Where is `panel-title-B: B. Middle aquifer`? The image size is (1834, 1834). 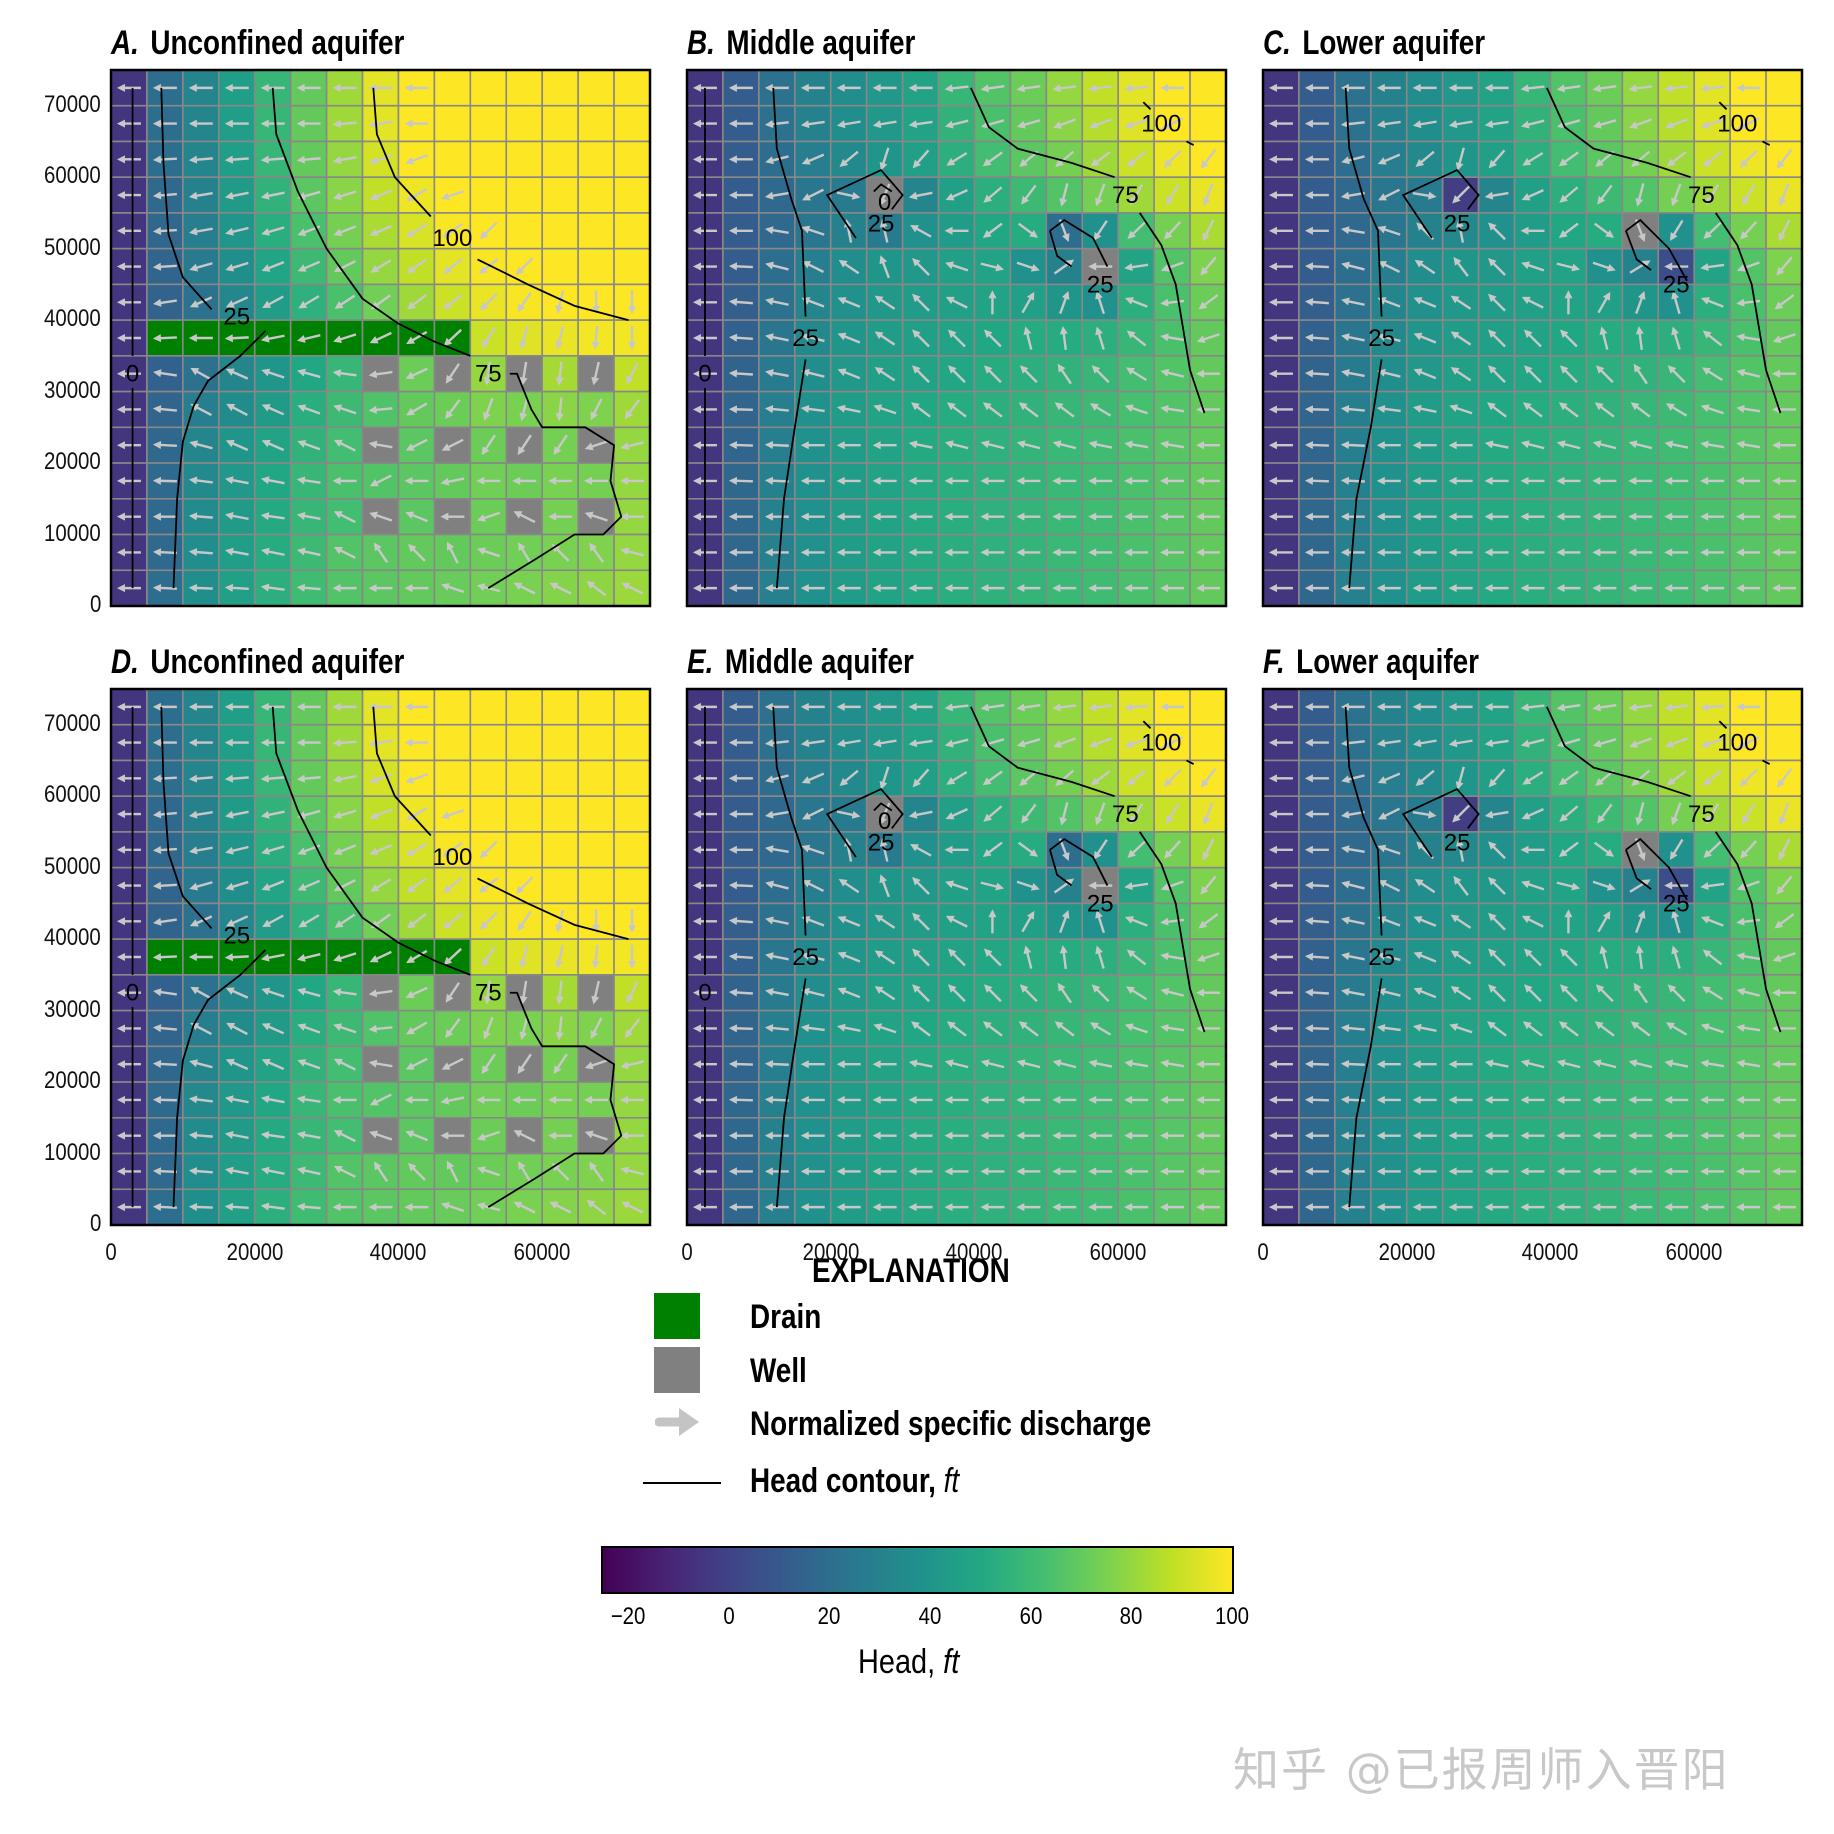 panel-title-B: B. Middle aquifer is located at coordinates (801, 43).